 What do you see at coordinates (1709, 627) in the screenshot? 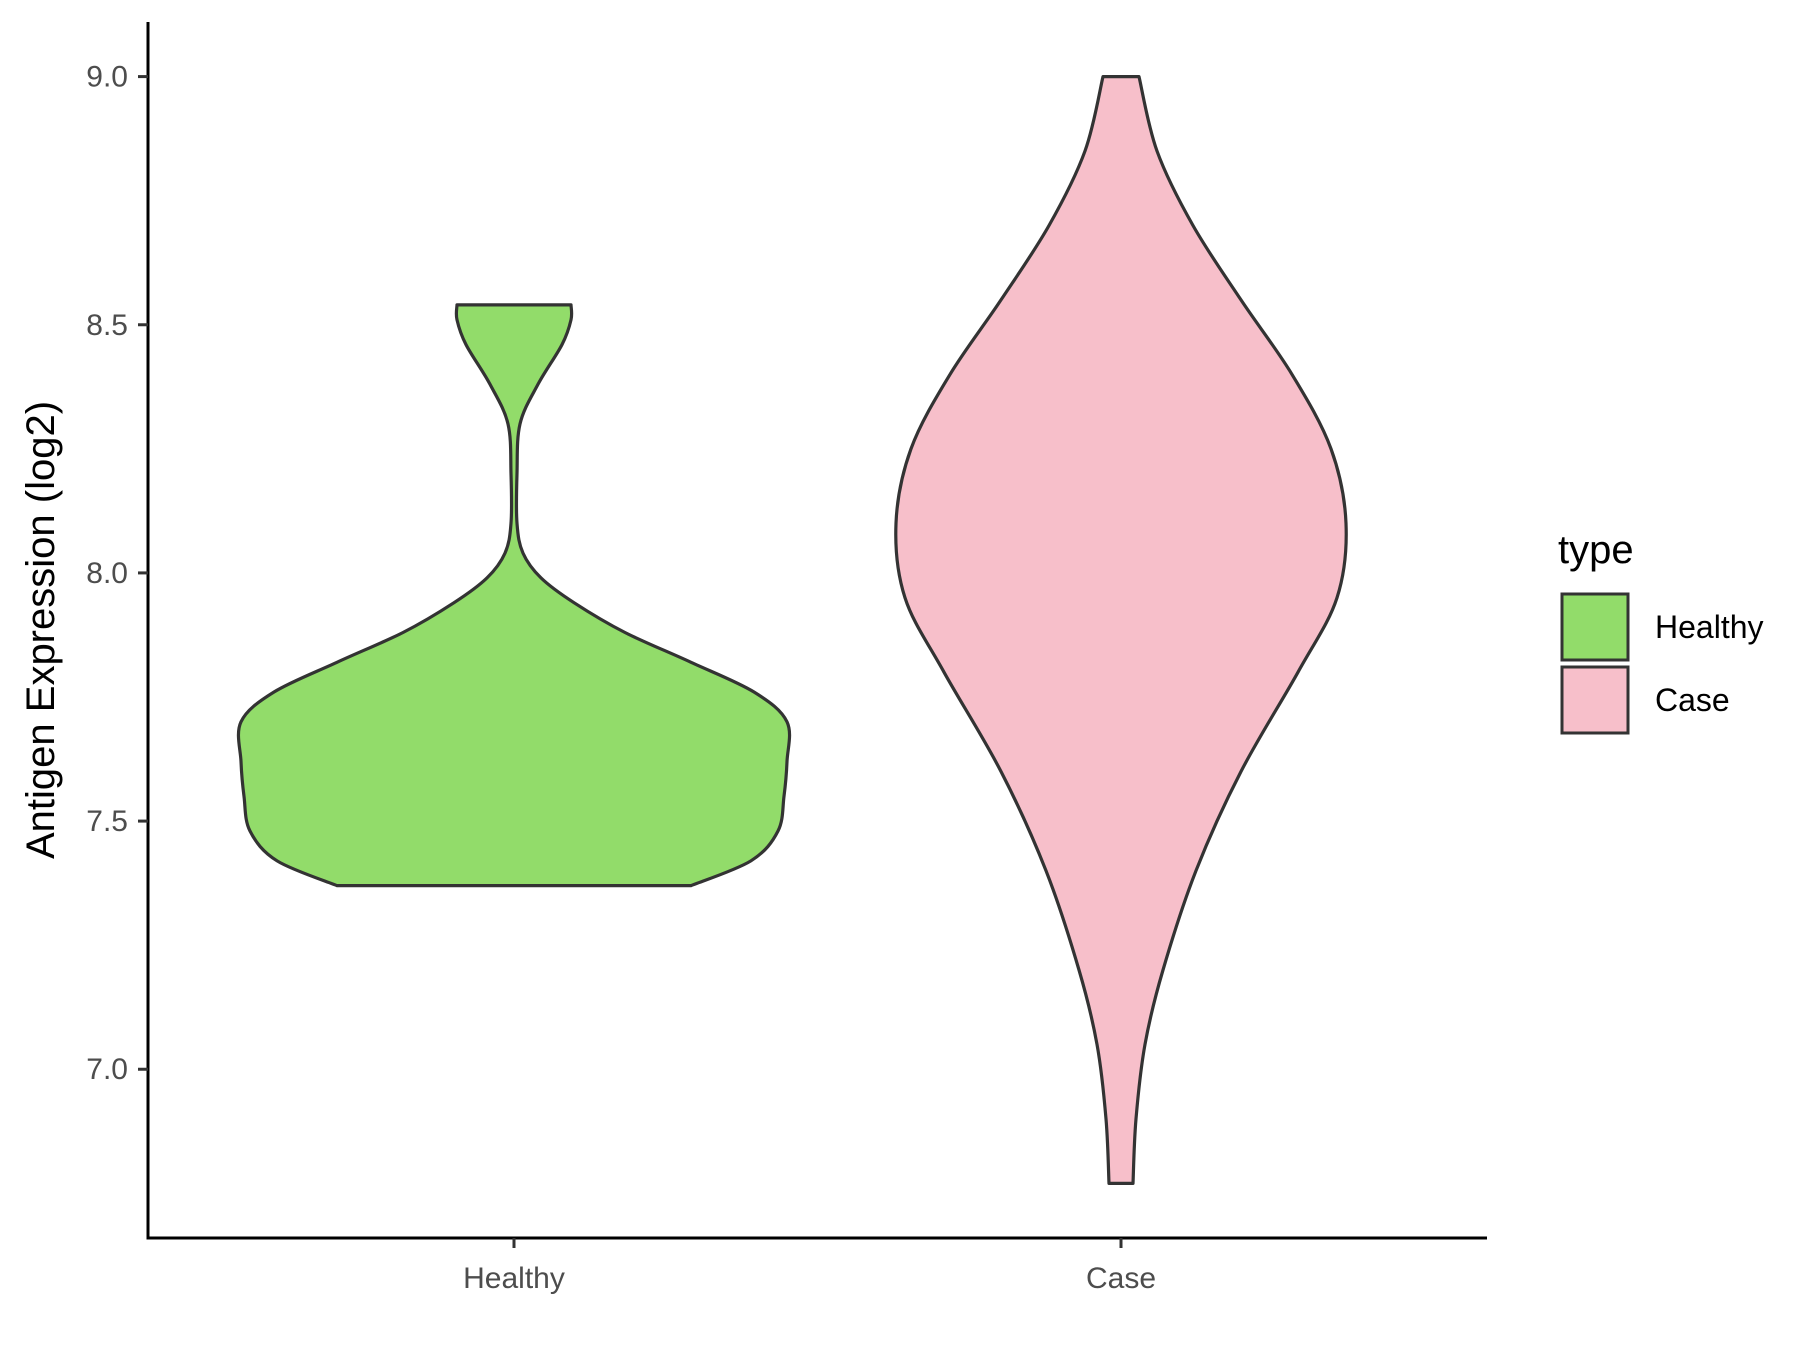
I see `legend-label-healthy: Healthy` at bounding box center [1709, 627].